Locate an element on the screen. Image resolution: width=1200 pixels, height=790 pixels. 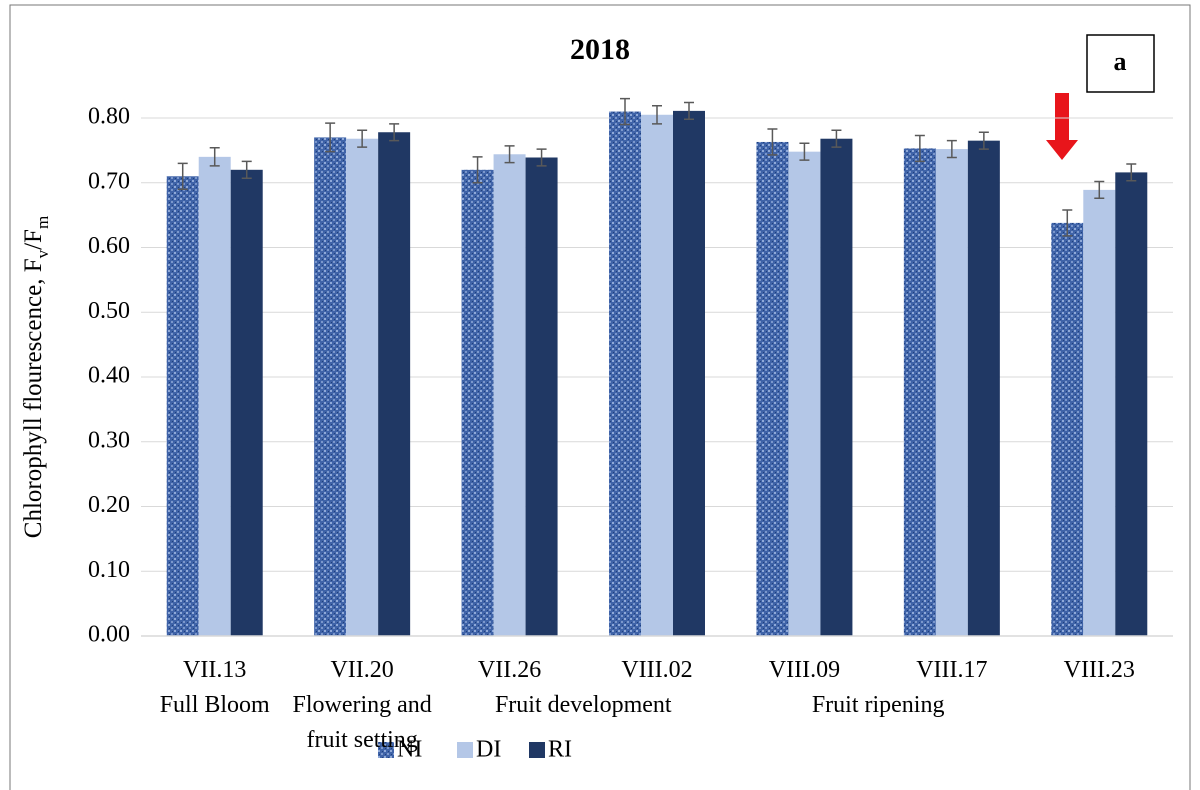
x-tick-label: VIII.09 is located at coordinates (804, 670).